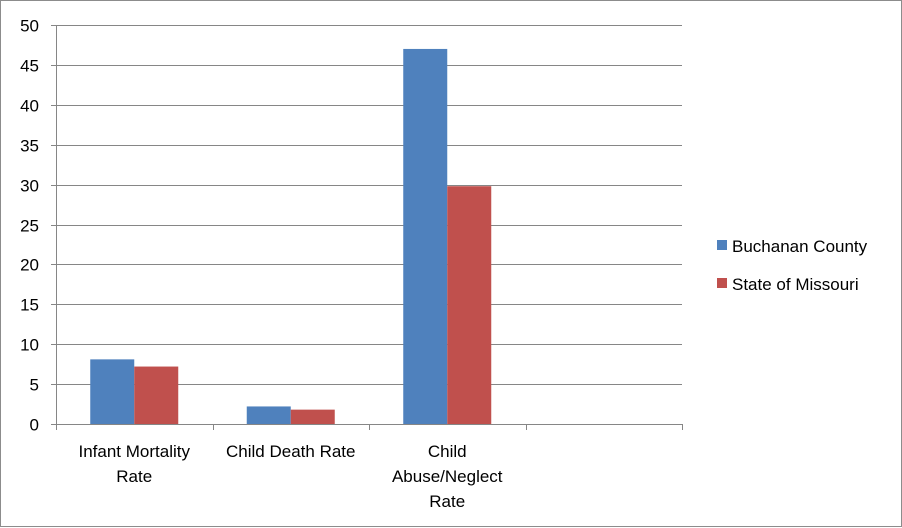  What do you see at coordinates (800, 246) in the screenshot?
I see `legend-label-0: Buchanan County` at bounding box center [800, 246].